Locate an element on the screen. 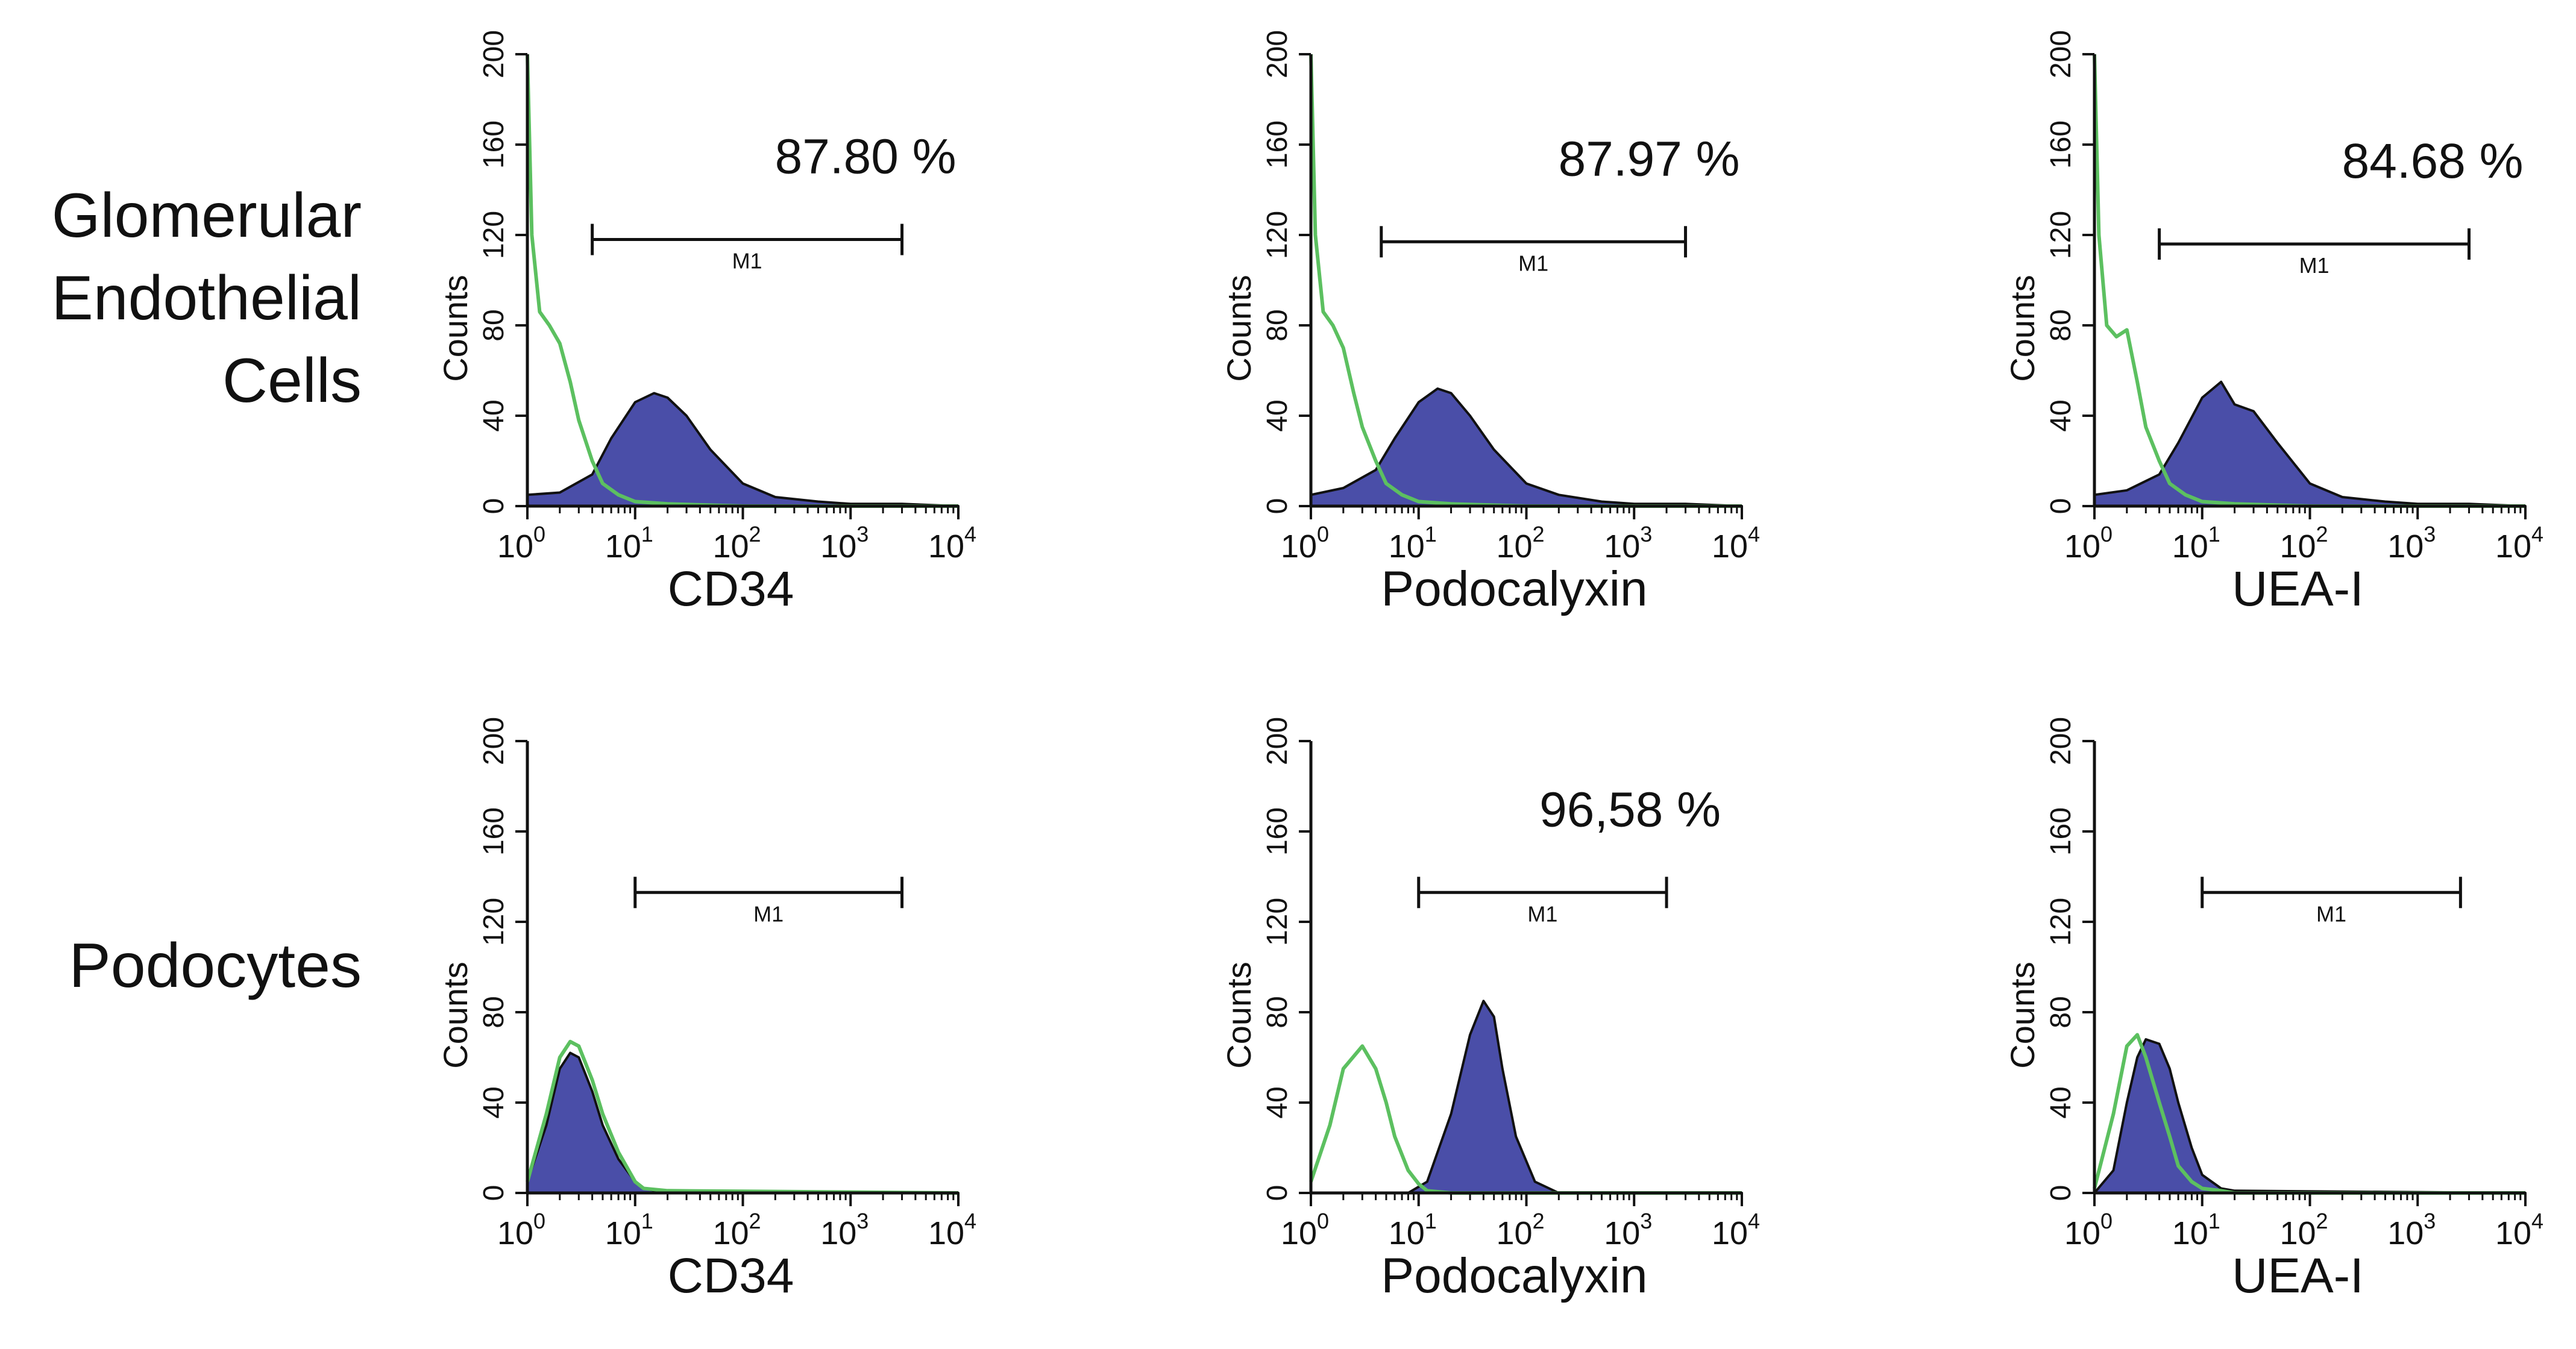 The height and width of the screenshot is (1349, 2576). percentage-label: 87.80 % is located at coordinates (866, 157).